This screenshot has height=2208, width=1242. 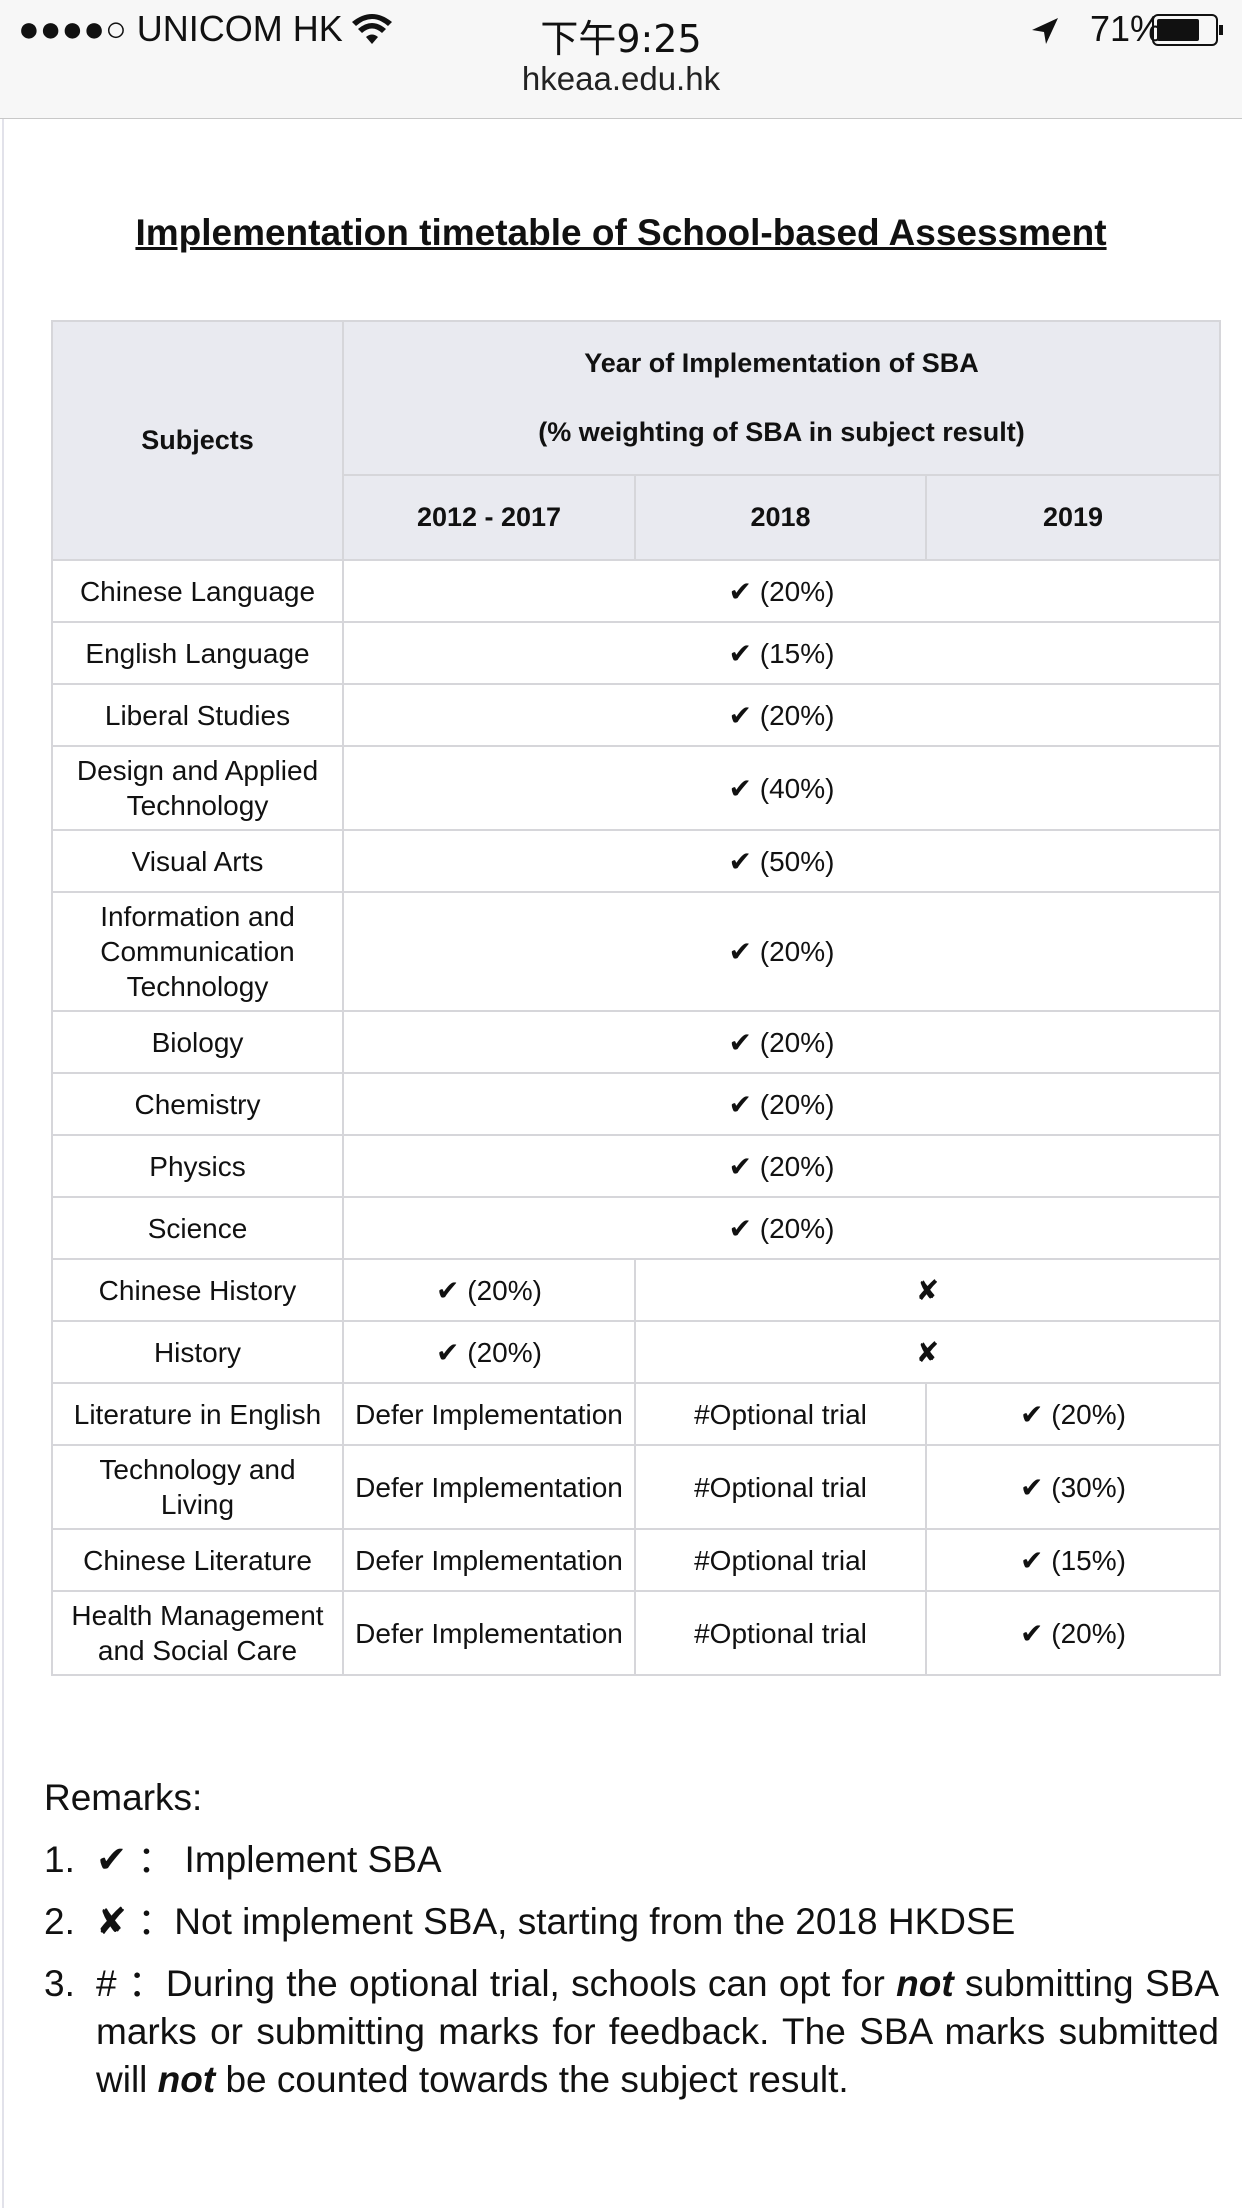 What do you see at coordinates (197, 1228) in the screenshot?
I see `subject-cell: Science` at bounding box center [197, 1228].